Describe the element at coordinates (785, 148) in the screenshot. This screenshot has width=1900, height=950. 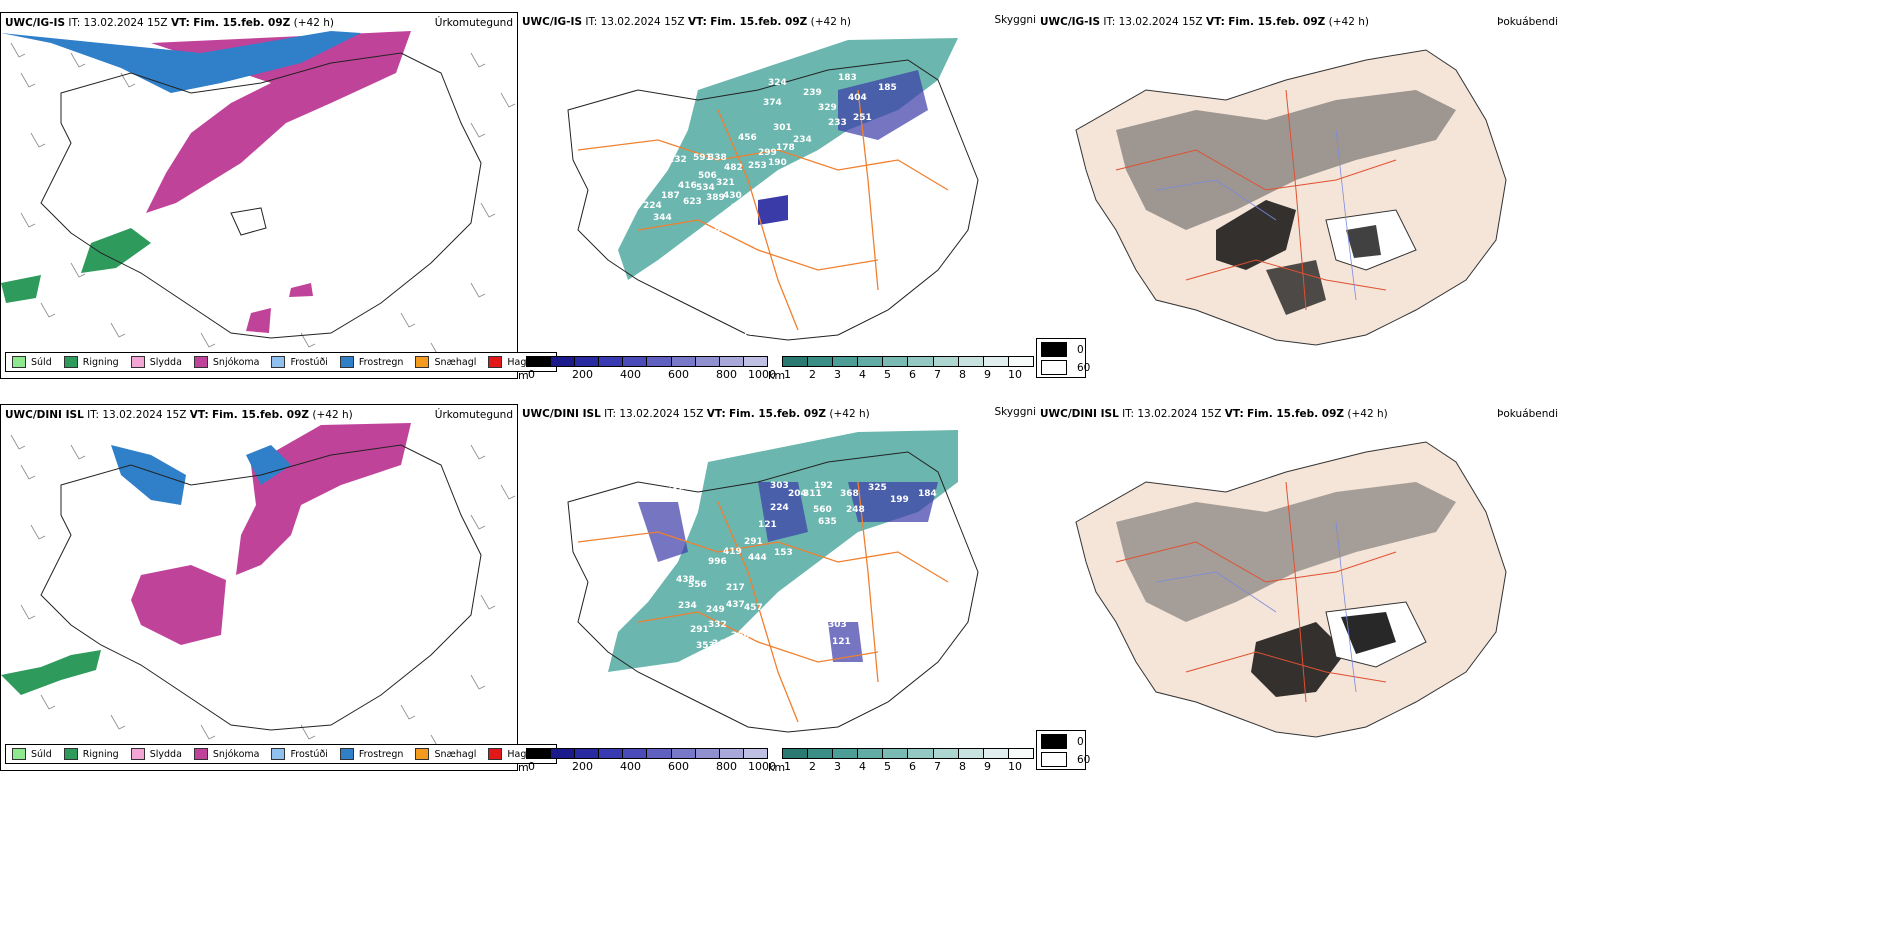
I see `svg-text: 178` at that location.